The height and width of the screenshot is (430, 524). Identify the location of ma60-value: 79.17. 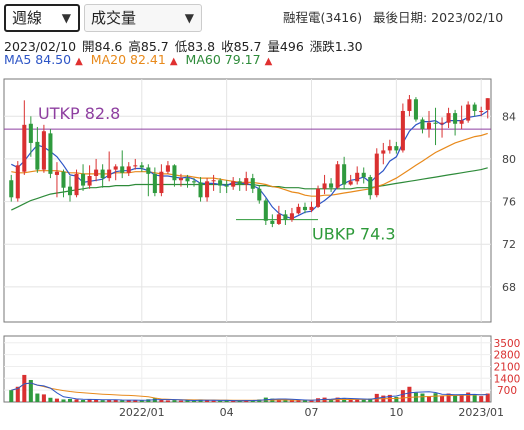
(242, 59).